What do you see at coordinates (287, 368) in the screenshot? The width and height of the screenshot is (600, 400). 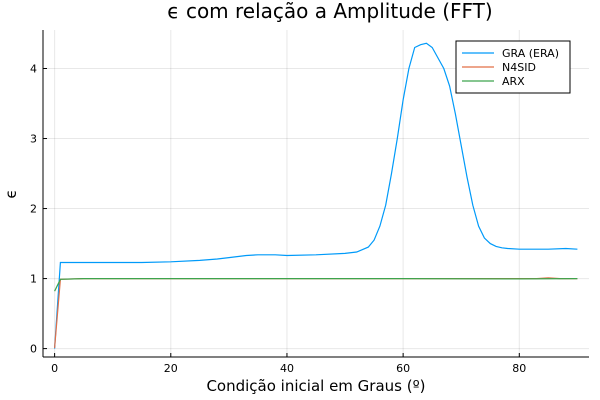 I see `x-tick-label: 40` at bounding box center [287, 368].